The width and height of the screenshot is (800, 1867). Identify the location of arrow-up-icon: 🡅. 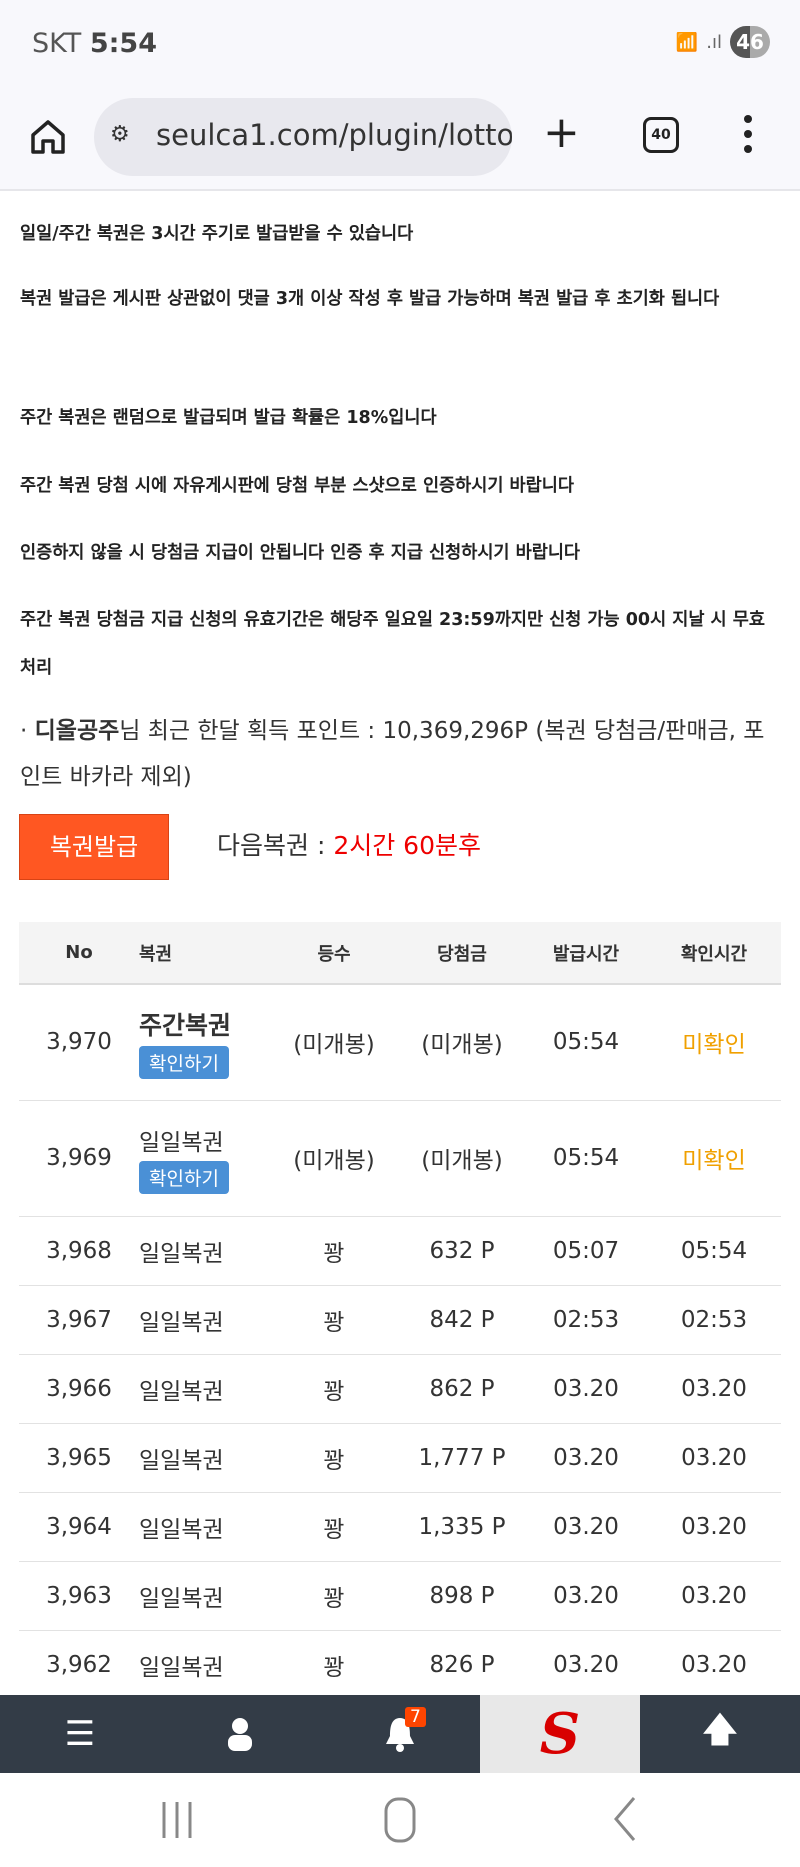
(720, 1729).